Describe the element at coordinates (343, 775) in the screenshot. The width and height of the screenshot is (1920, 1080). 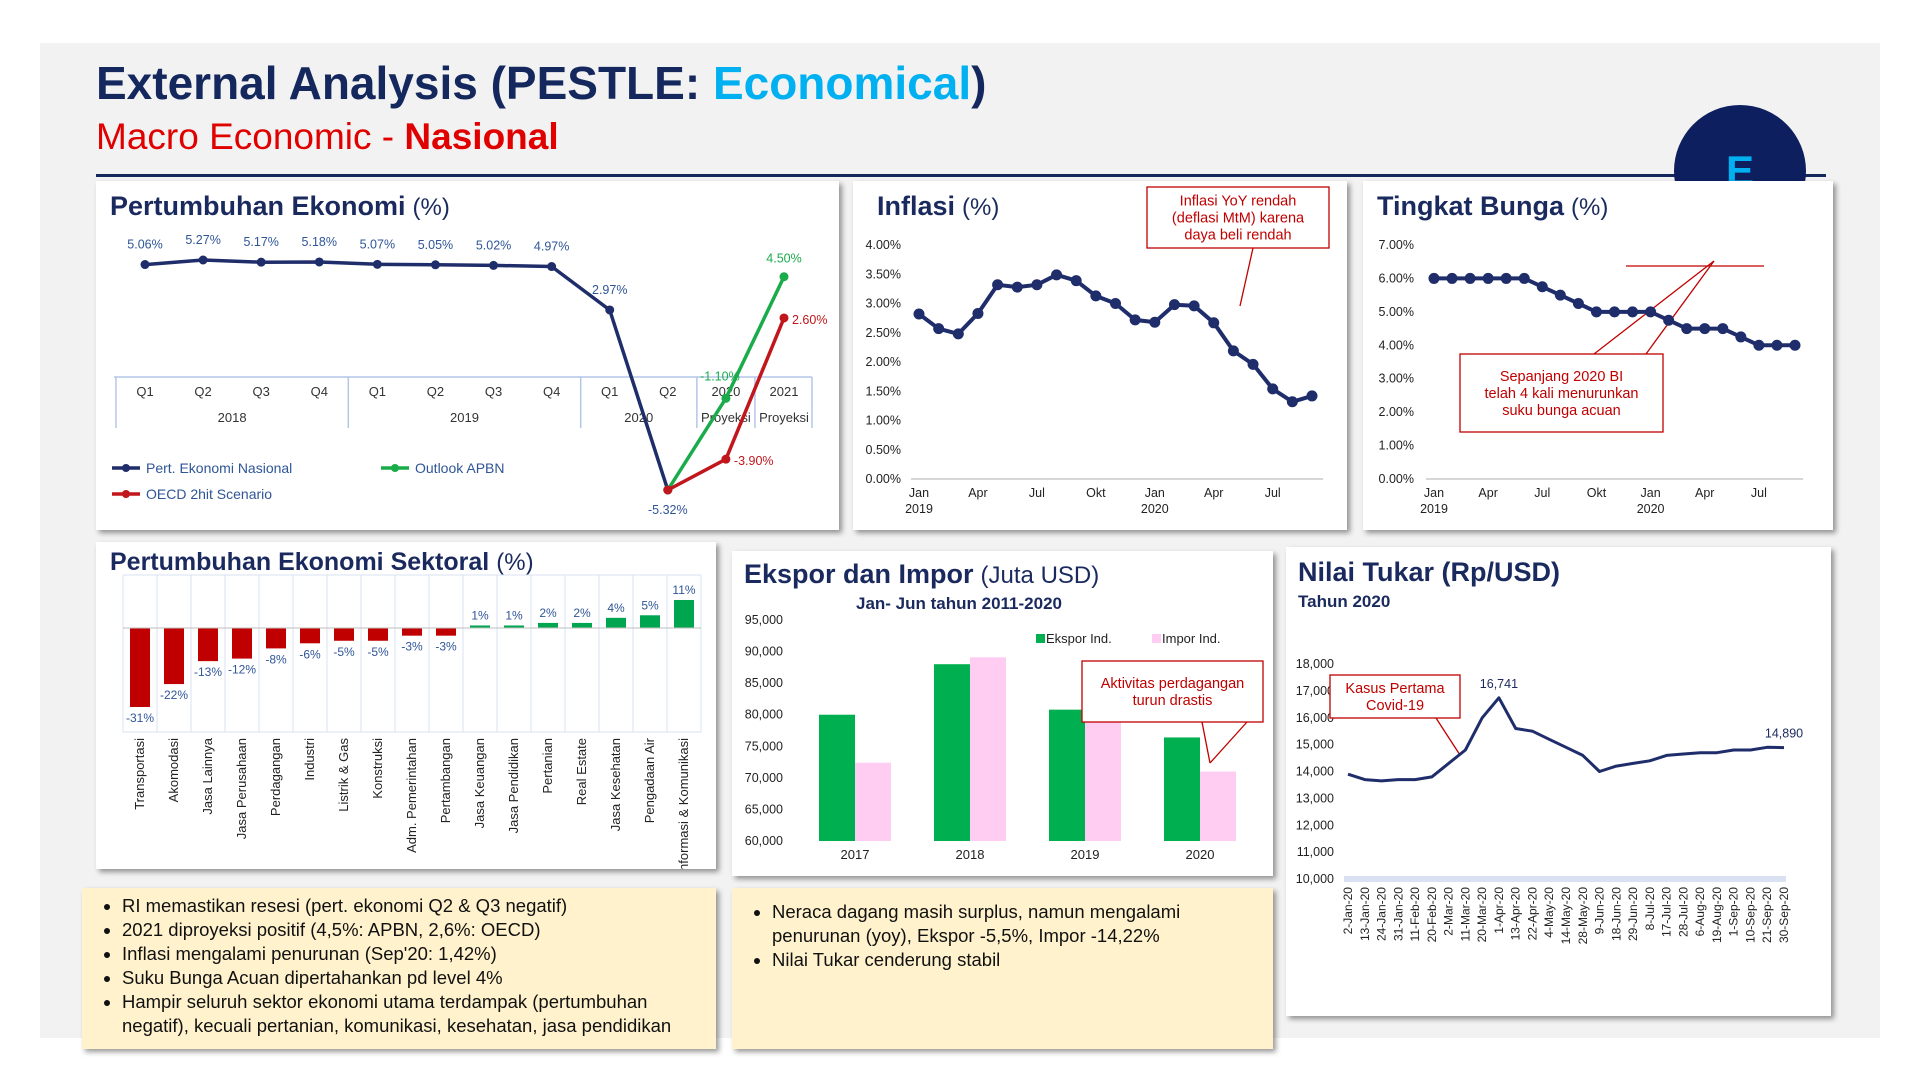
I see `x-tick-label: Listrik & Gas` at that location.